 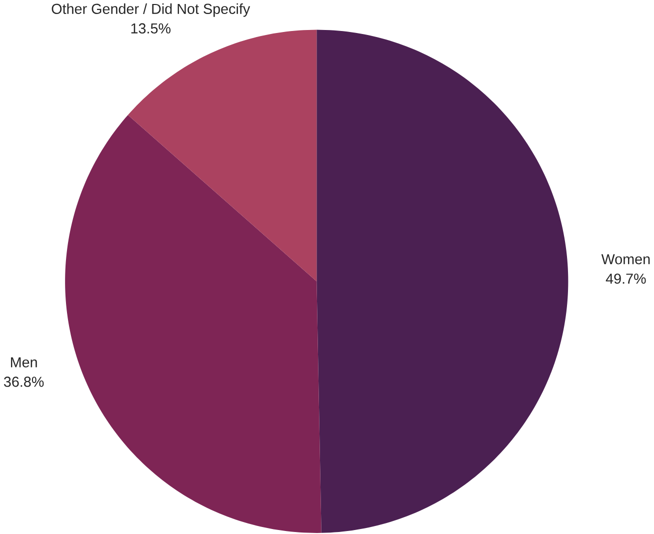 I want to click on slice-label: Women, so click(x=625, y=259).